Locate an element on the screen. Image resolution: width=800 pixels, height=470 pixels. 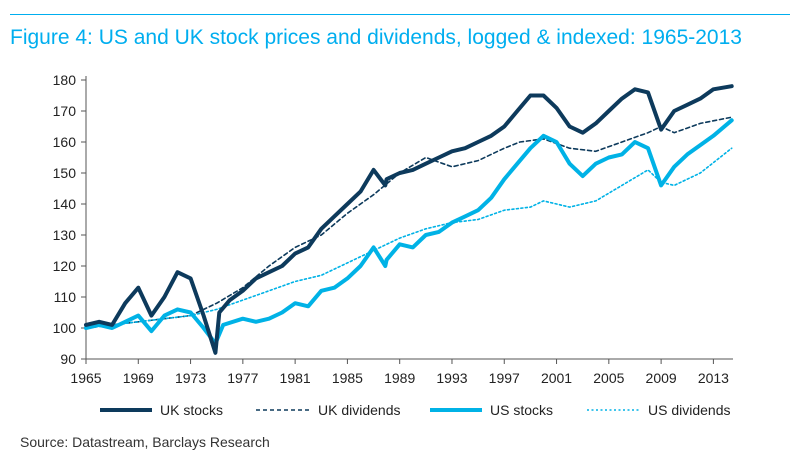
x-tick-label: 1973 is located at coordinates (190, 378).